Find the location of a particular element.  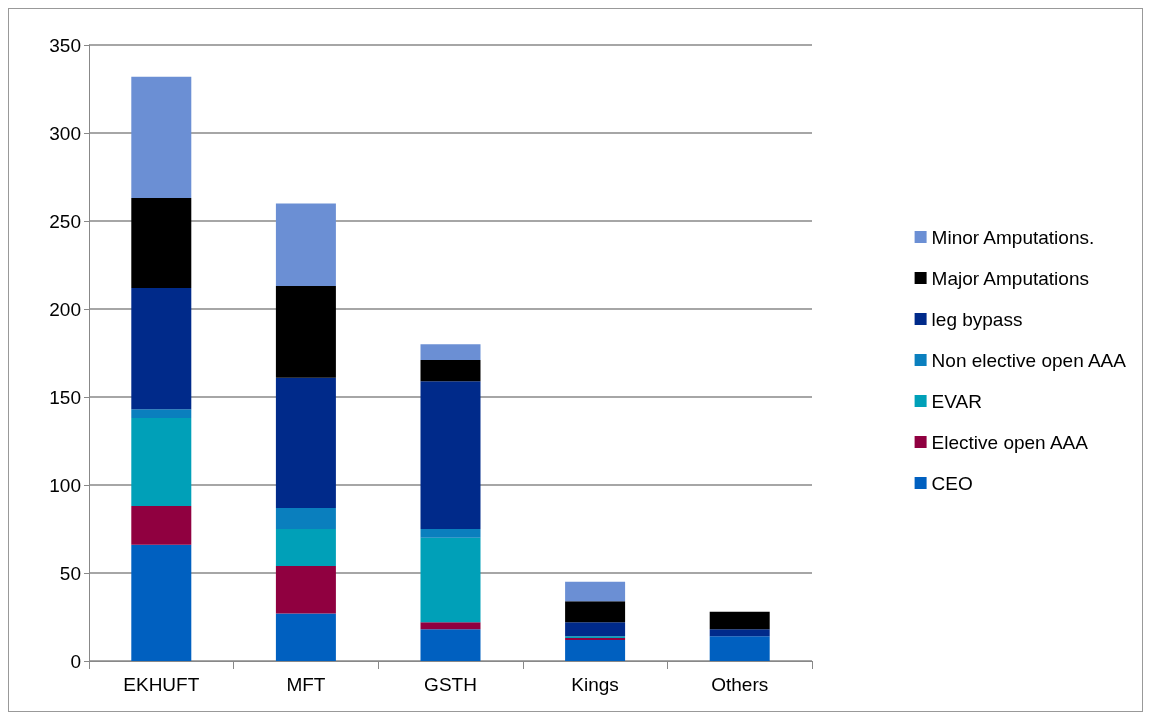

legend-label: Major Amputations is located at coordinates (1010, 278).